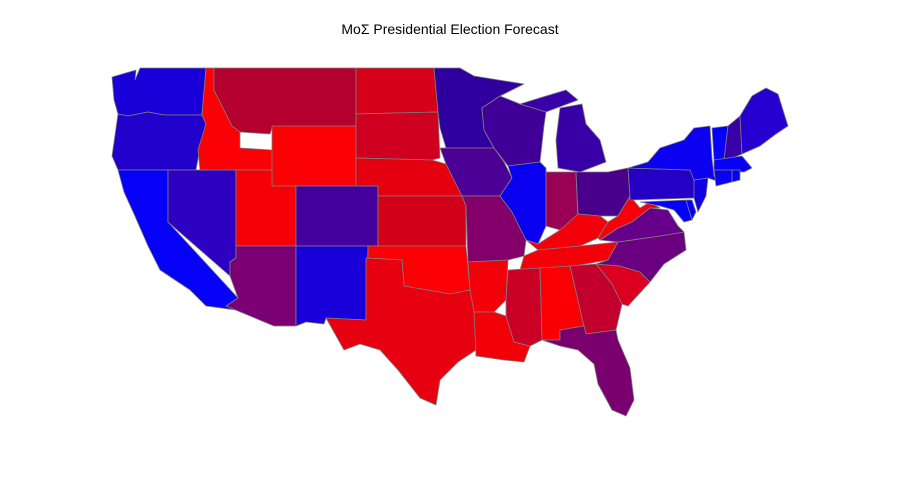 The height and width of the screenshot is (480, 900). What do you see at coordinates (674, 154) in the screenshot?
I see `state-ny` at bounding box center [674, 154].